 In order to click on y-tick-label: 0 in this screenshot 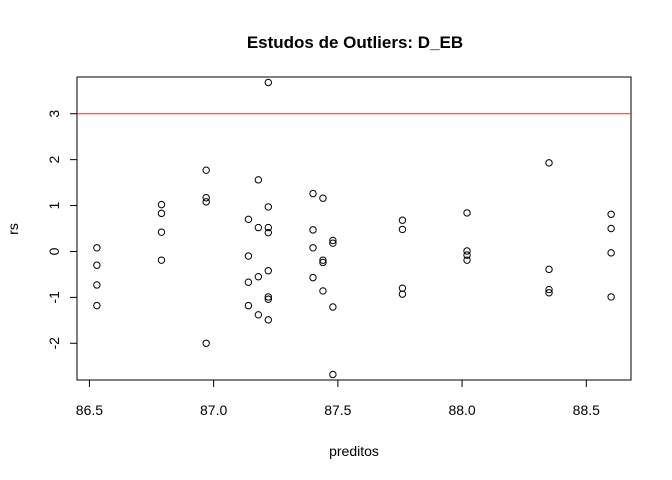, I will do `click(54, 251)`.